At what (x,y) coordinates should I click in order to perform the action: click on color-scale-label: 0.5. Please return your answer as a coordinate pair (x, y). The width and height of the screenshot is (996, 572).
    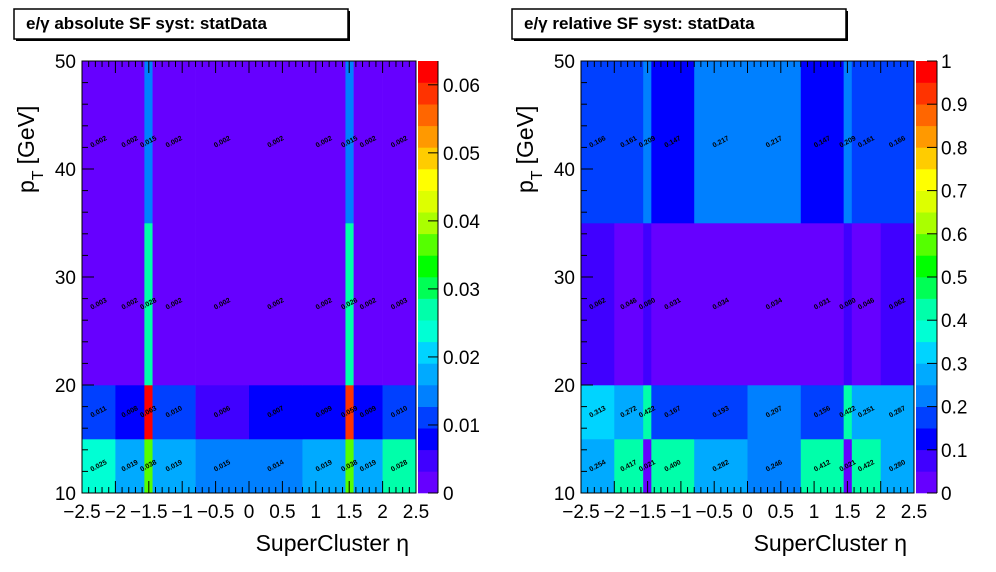
    Looking at the image, I should click on (954, 278).